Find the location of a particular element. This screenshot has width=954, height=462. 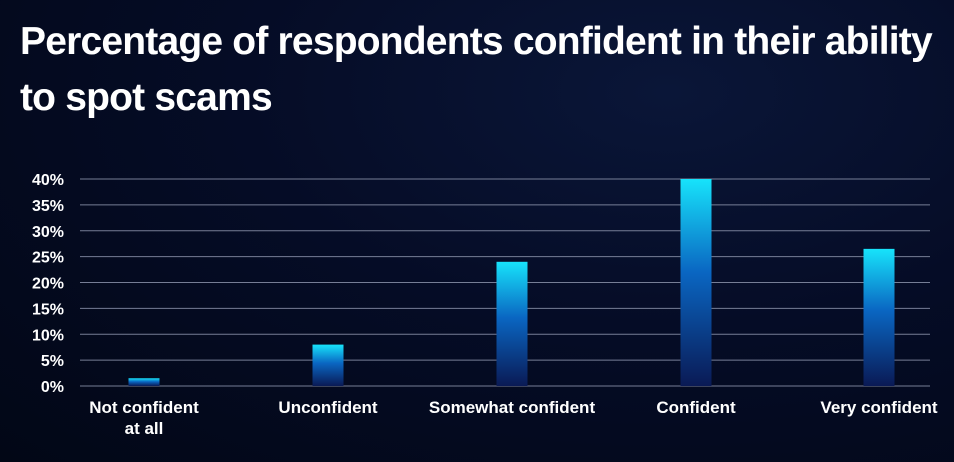

y-tick-label: 0% is located at coordinates (52, 387).